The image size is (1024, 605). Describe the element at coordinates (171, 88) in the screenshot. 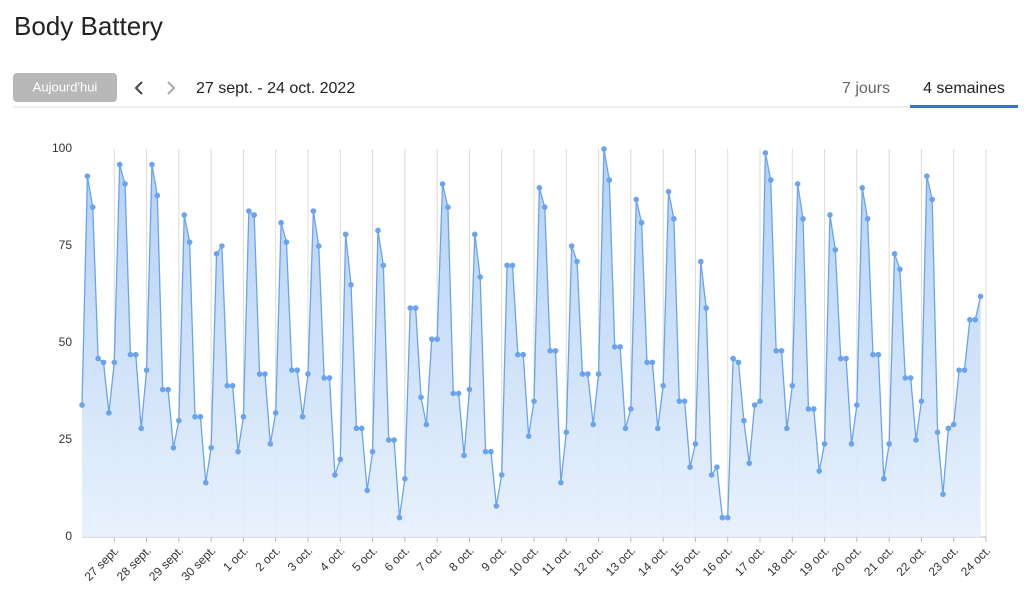

I see `next-arrow` at that location.